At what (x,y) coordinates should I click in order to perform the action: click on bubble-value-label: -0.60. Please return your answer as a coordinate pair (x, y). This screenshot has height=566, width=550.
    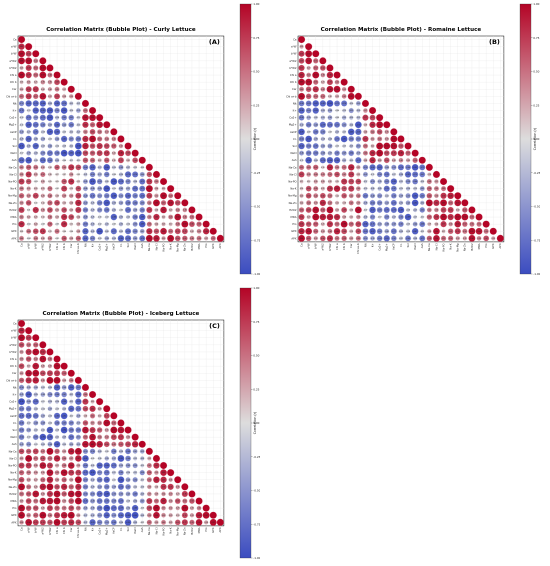
    Looking at the image, I should click on (93, 175).